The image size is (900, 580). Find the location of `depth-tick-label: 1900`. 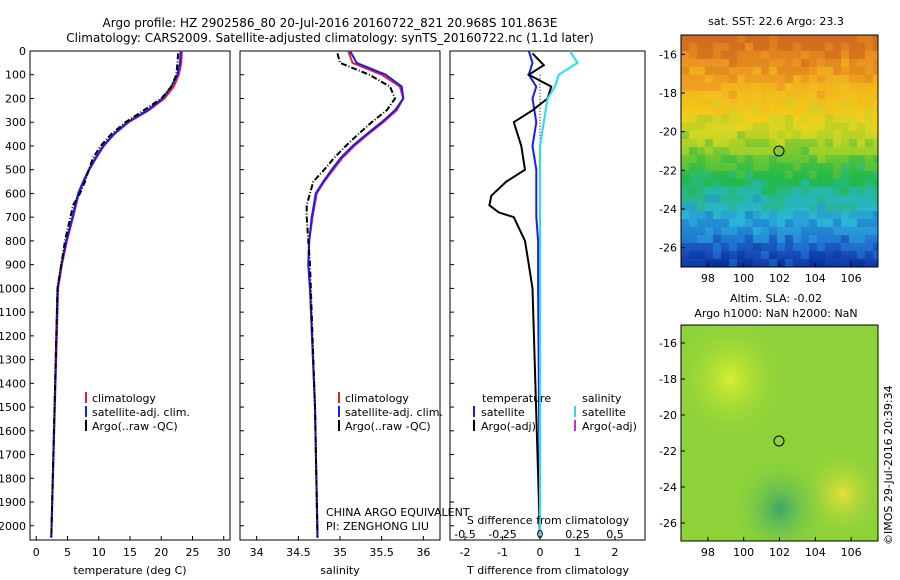

depth-tick-label: 1900 is located at coordinates (13, 502).